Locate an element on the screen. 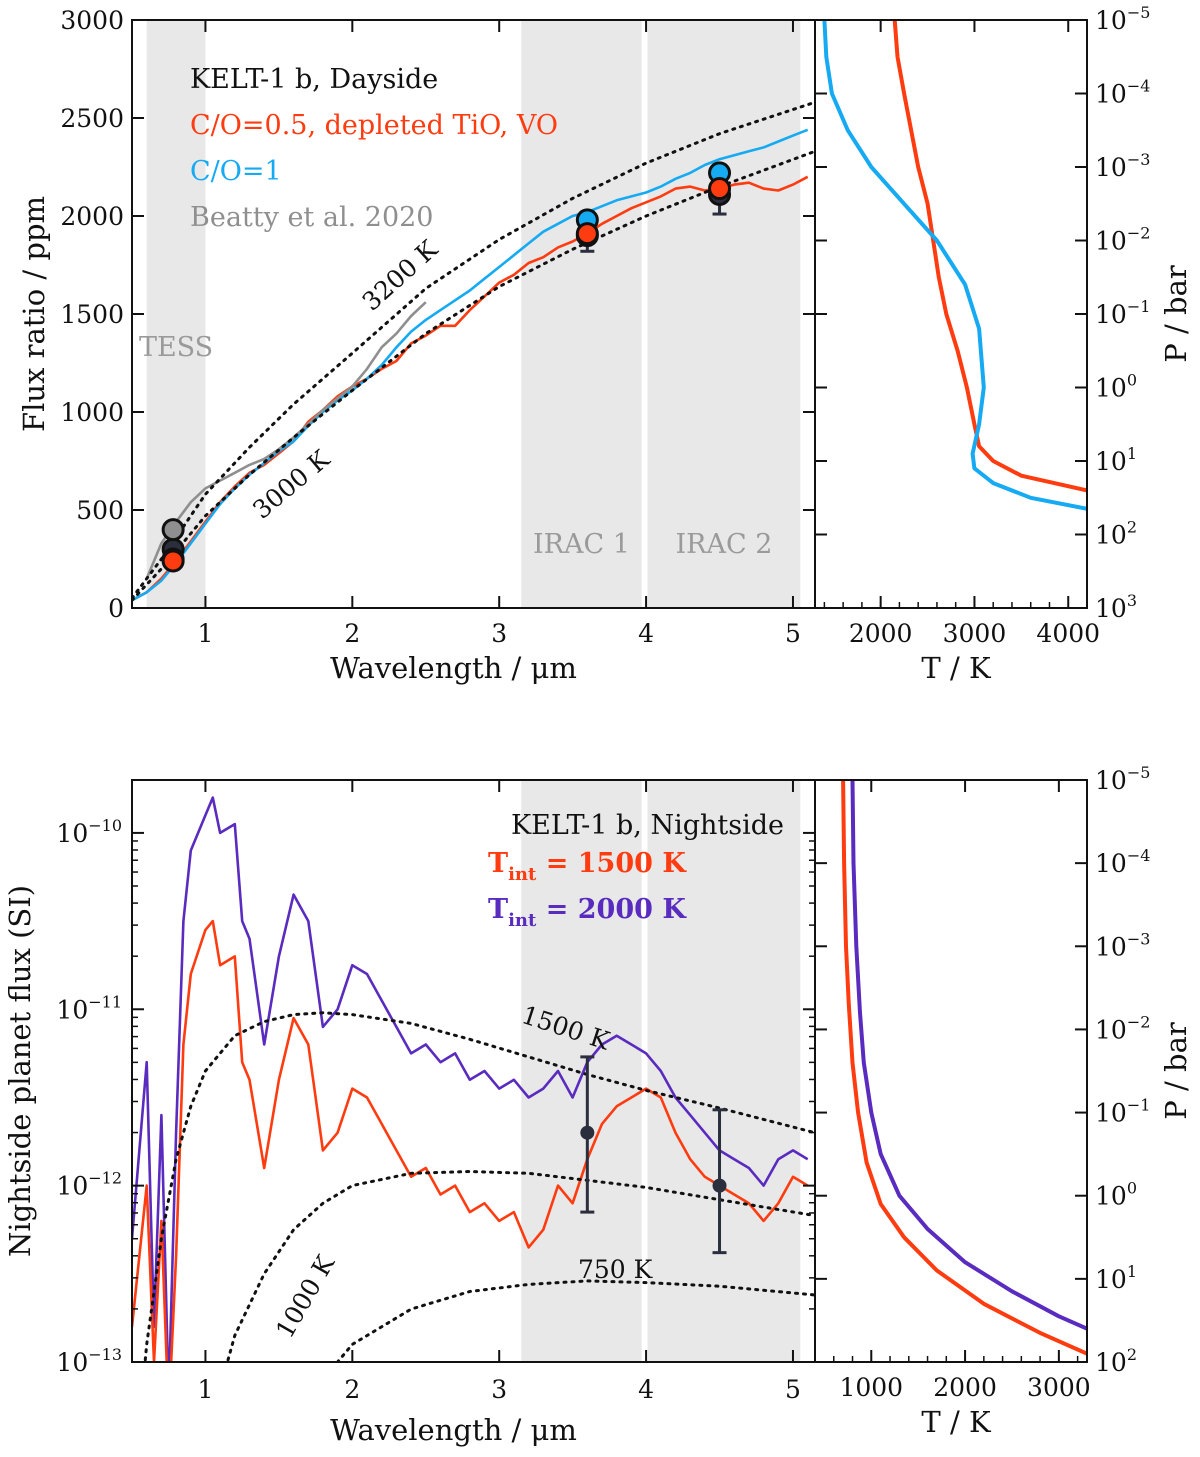 The width and height of the screenshot is (1200, 1457). y-tick-label: 1000 is located at coordinates (92, 412).